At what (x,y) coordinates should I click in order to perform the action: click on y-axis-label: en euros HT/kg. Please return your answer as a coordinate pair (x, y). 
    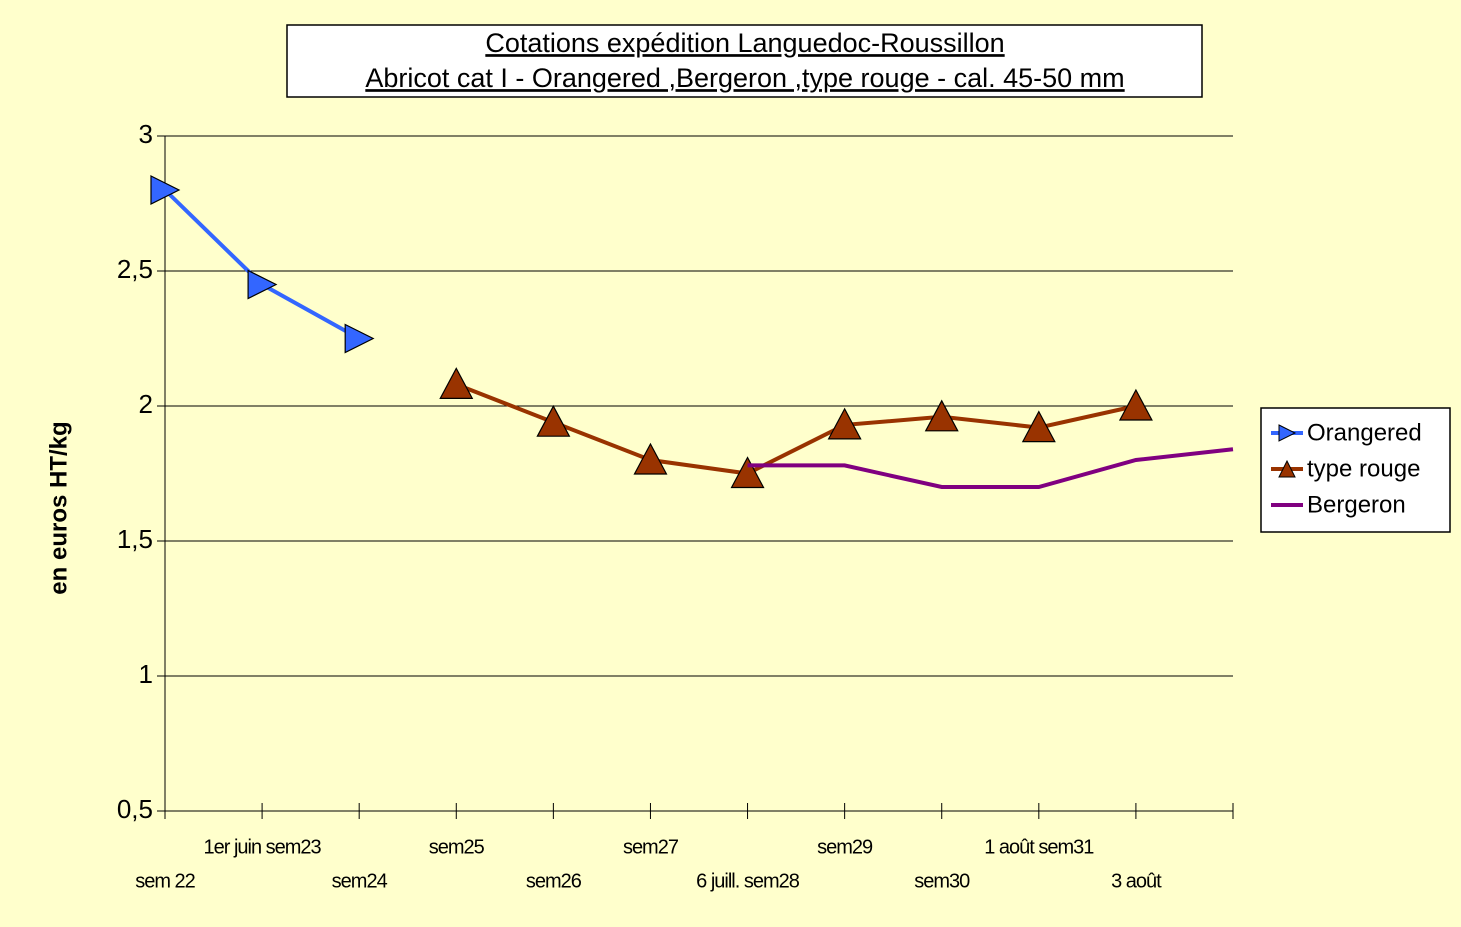
    Looking at the image, I should click on (58, 507).